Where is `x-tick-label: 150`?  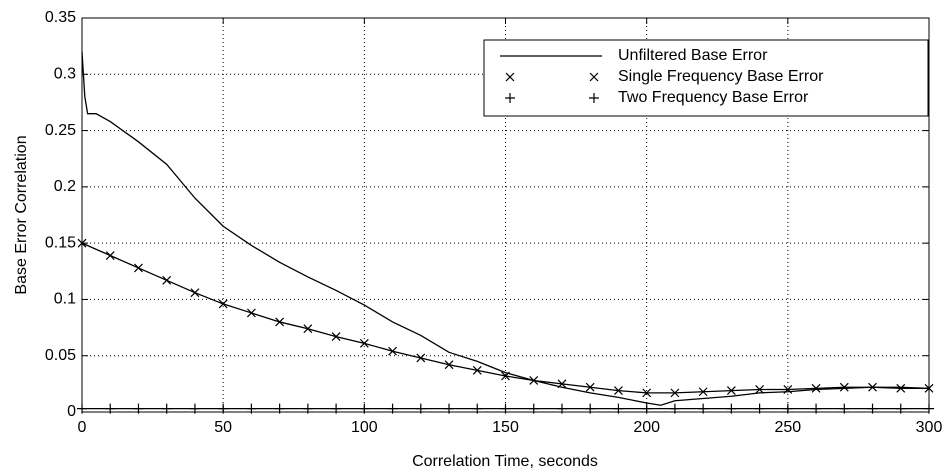 x-tick-label: 150 is located at coordinates (505, 427).